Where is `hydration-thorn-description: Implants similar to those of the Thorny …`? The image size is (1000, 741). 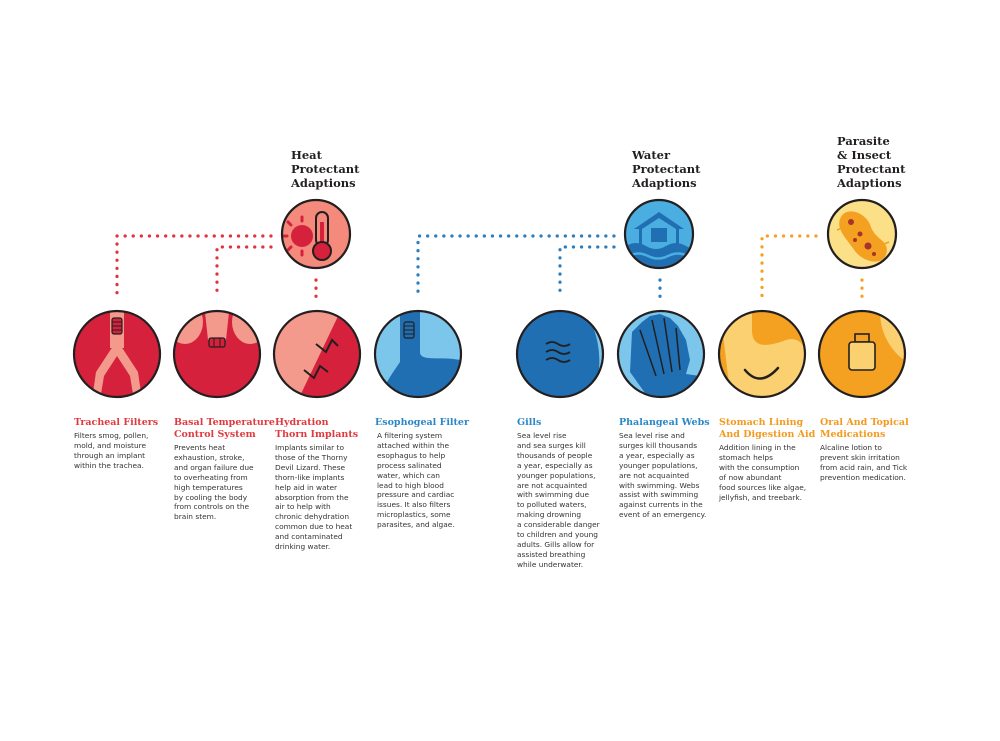 hydration-thorn-description: Implants similar to those of the Thorny … is located at coordinates (314, 497).